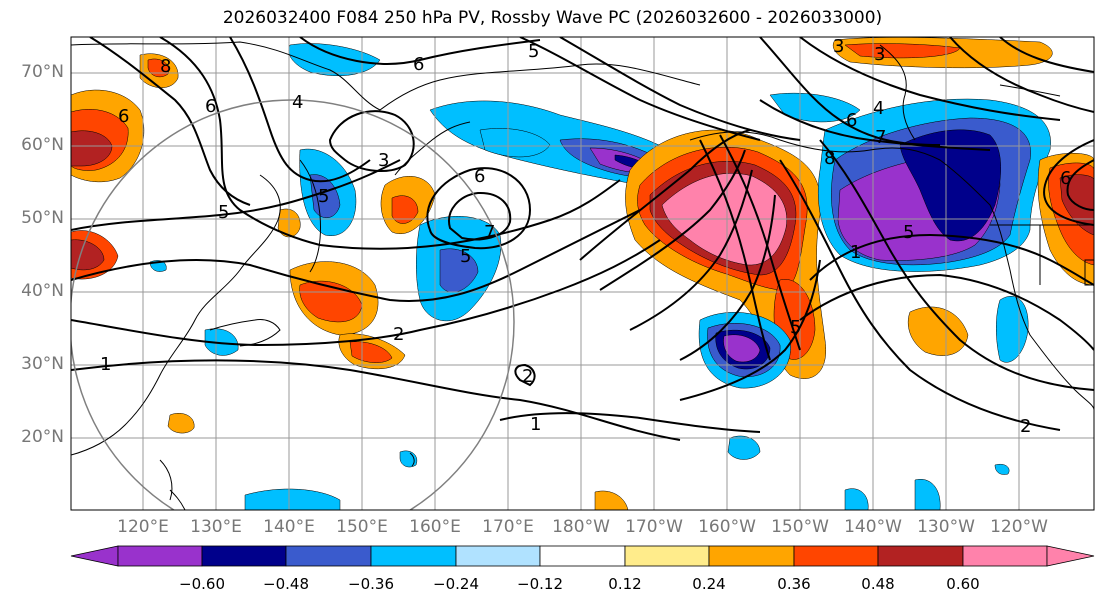  Describe the element at coordinates (362, 527) in the screenshot. I see `lon-label: 150°E` at that location.